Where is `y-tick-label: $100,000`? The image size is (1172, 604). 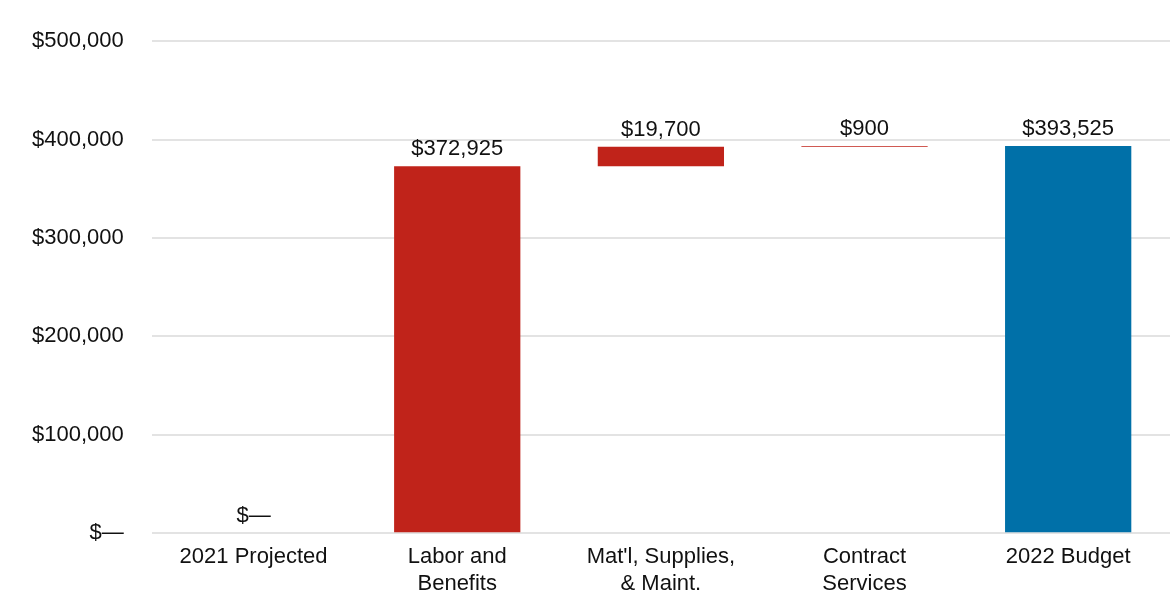 y-tick-label: $100,000 is located at coordinates (77, 433).